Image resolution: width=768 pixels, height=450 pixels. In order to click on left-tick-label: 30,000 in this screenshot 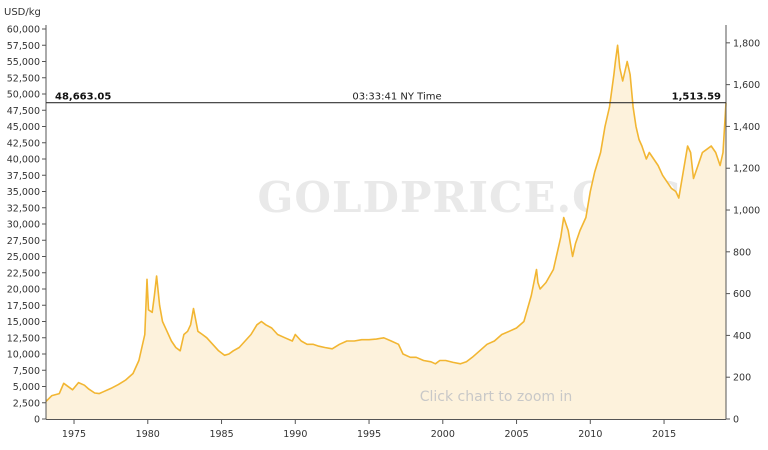, I will do `click(23, 225)`.